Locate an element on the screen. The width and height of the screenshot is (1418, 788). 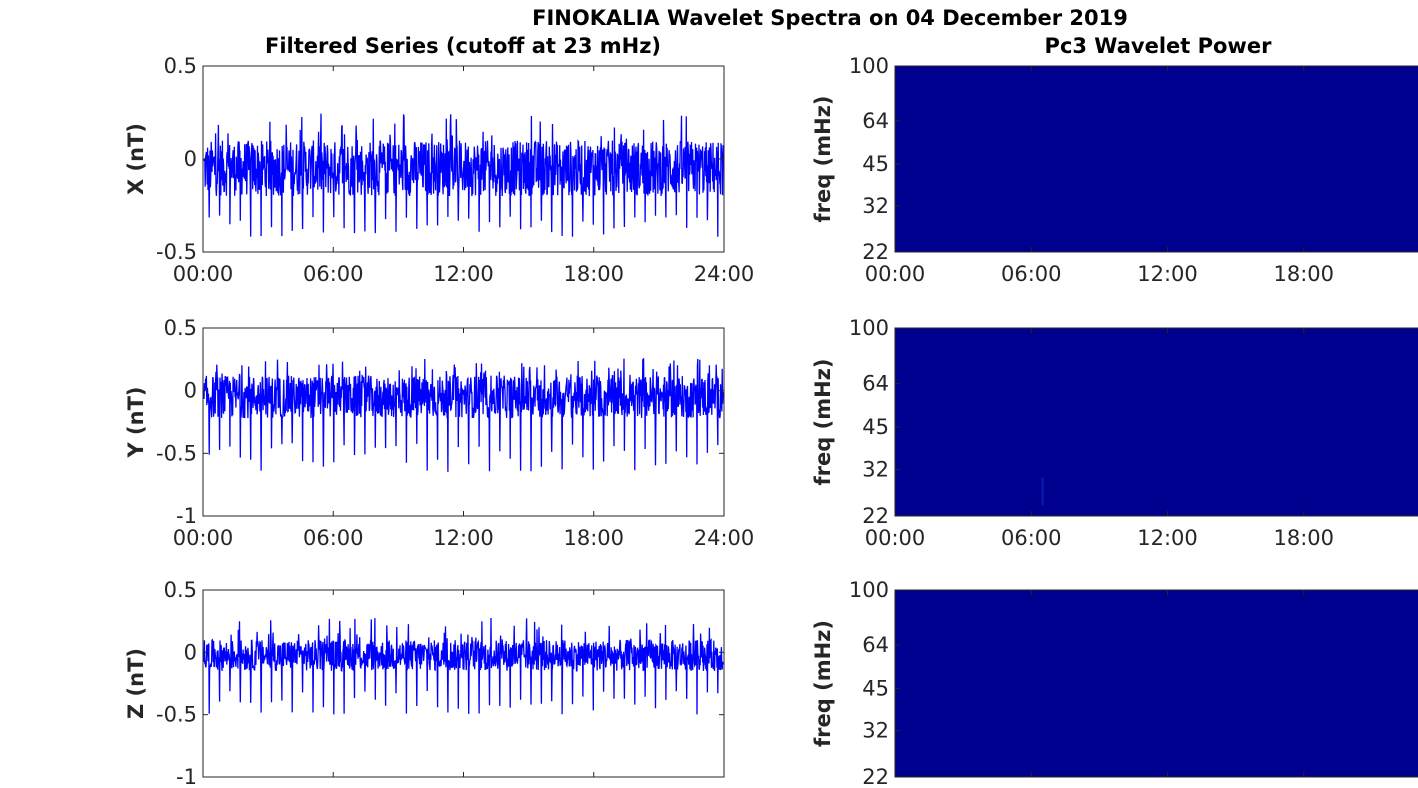
wavelet-power-panel-3: 22 32 45 64 100 freq (mHz) is located at coordinates (1114, 683).